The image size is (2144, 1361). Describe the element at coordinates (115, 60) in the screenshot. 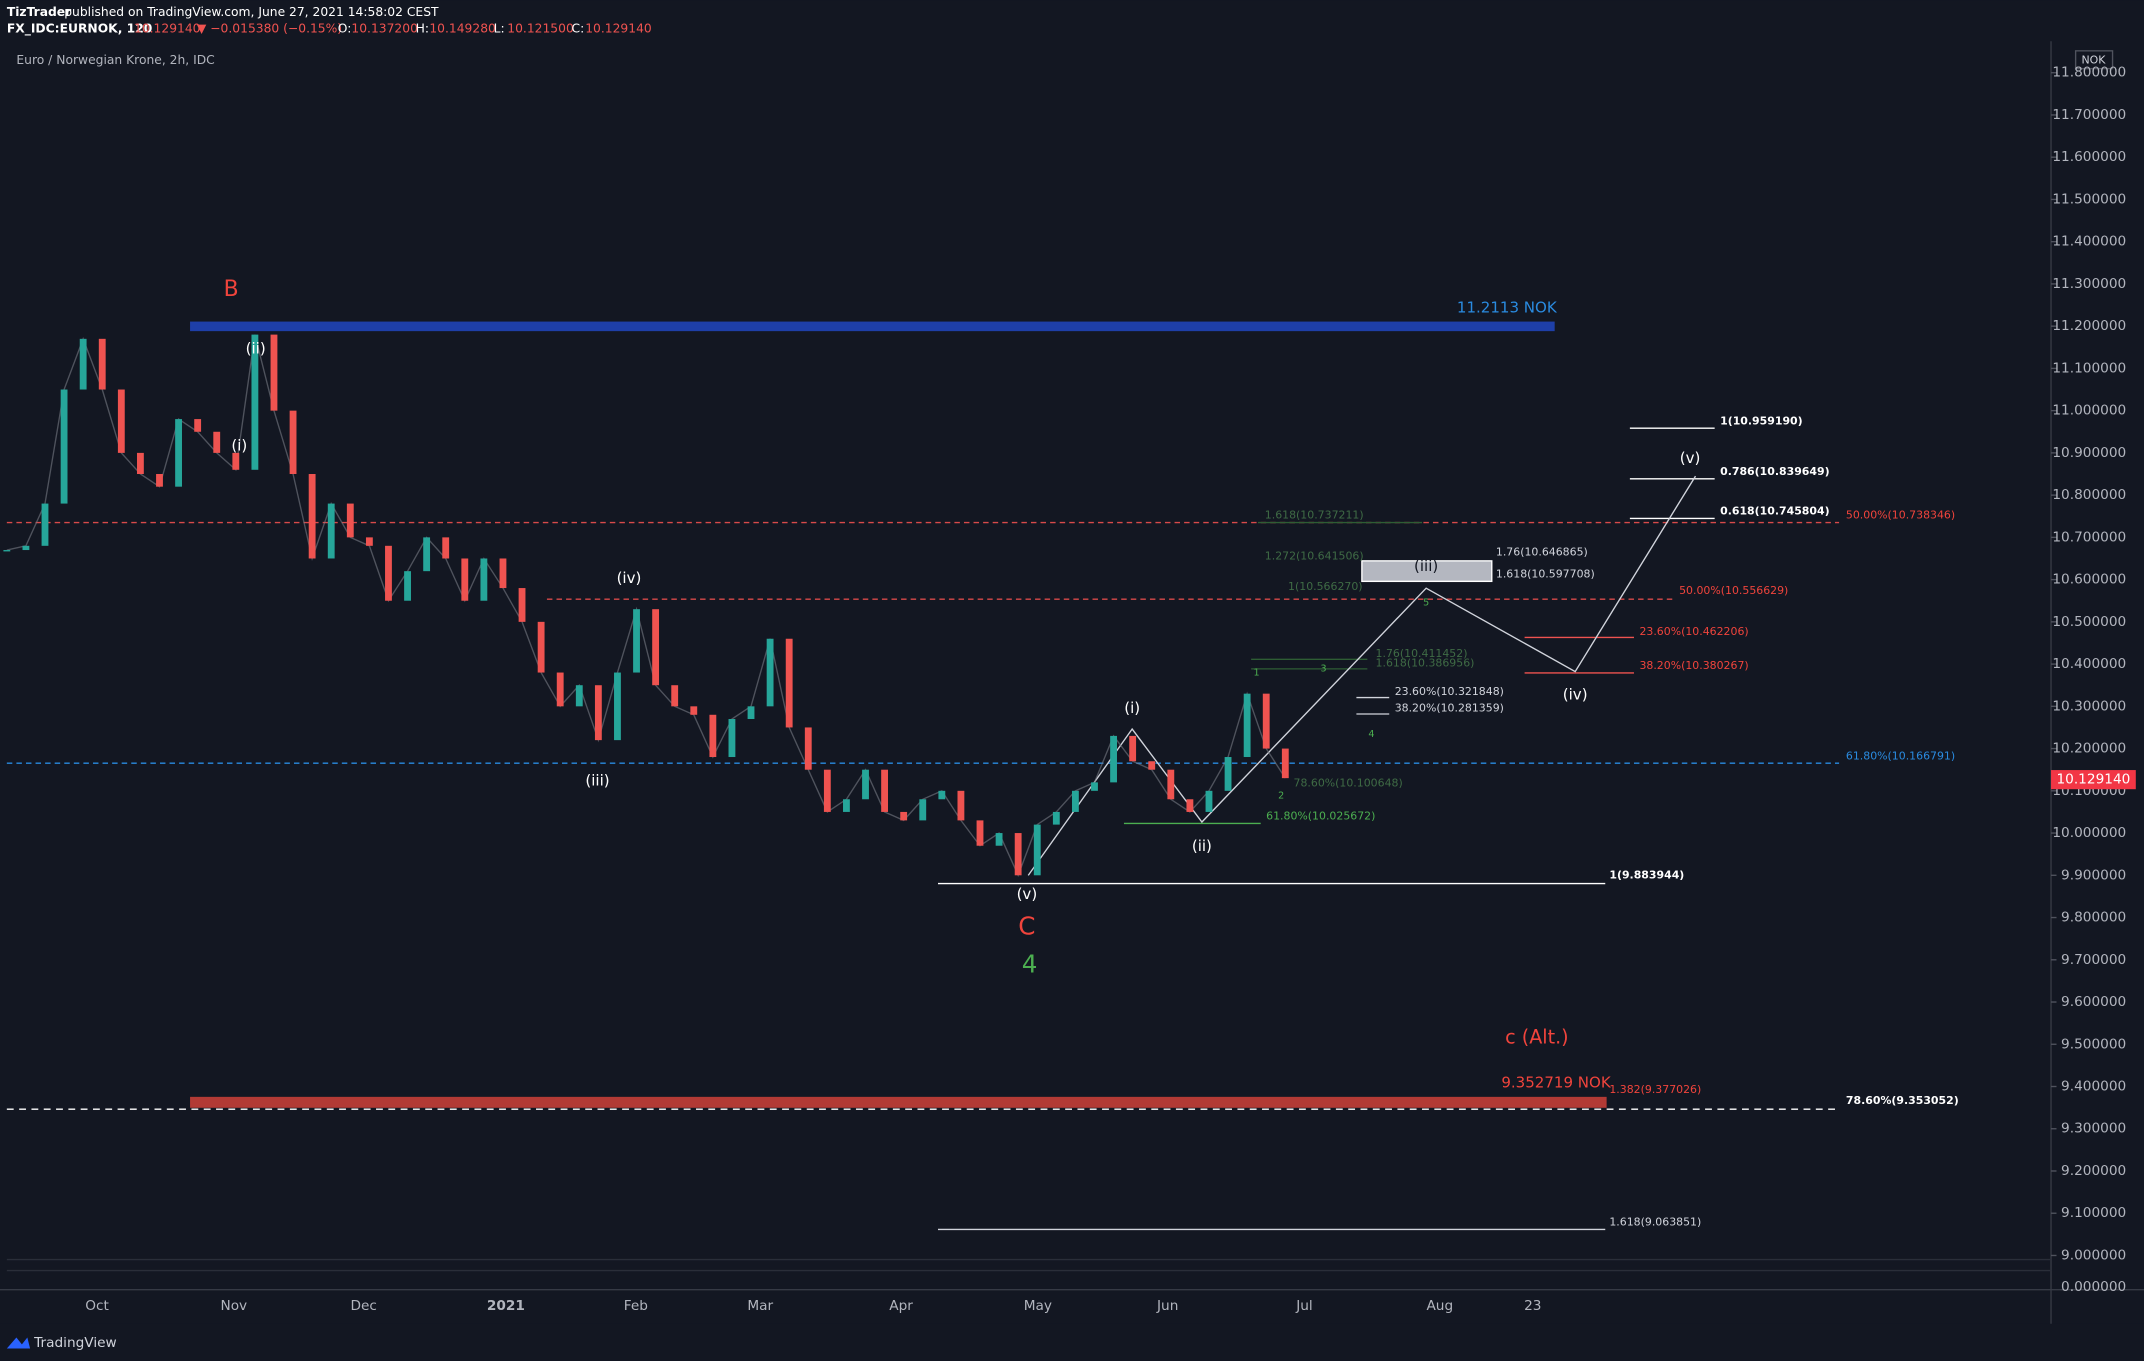

I see `chart-title: Euro / Norwegian Krone, 2h, IDC` at that location.